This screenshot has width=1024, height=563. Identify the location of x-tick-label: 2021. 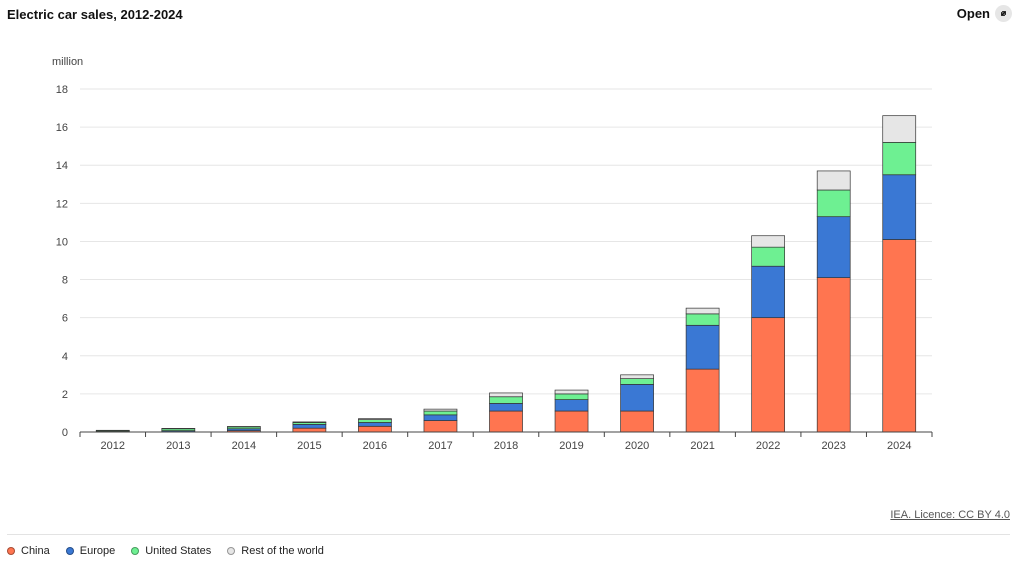
(702, 446).